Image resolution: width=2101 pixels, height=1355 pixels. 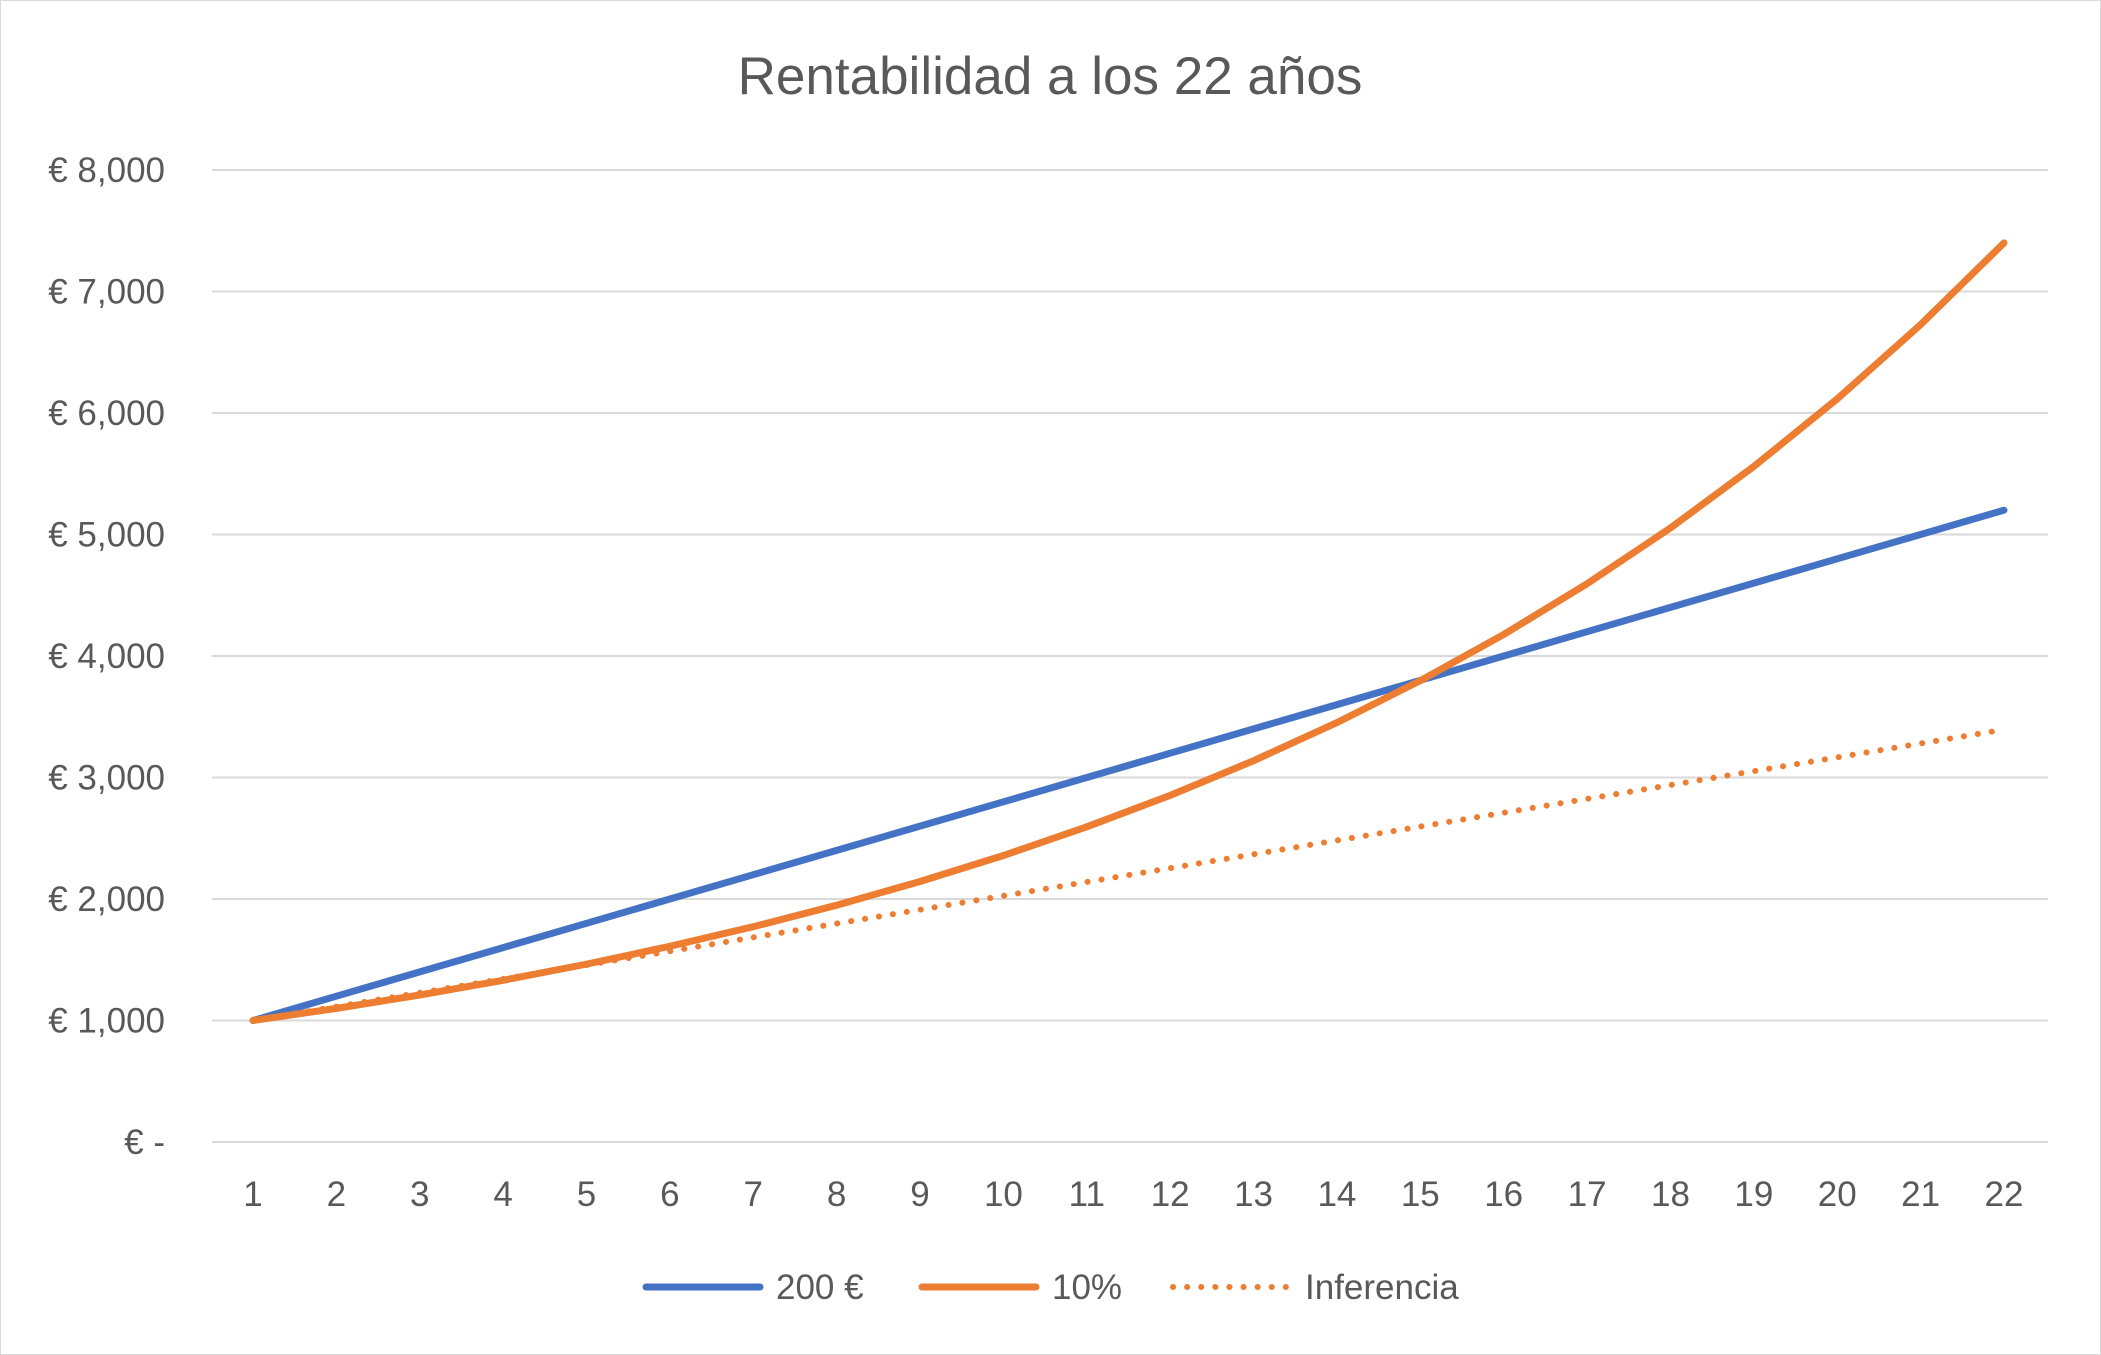 I want to click on y-tick-label: € 7,000, so click(x=106, y=292).